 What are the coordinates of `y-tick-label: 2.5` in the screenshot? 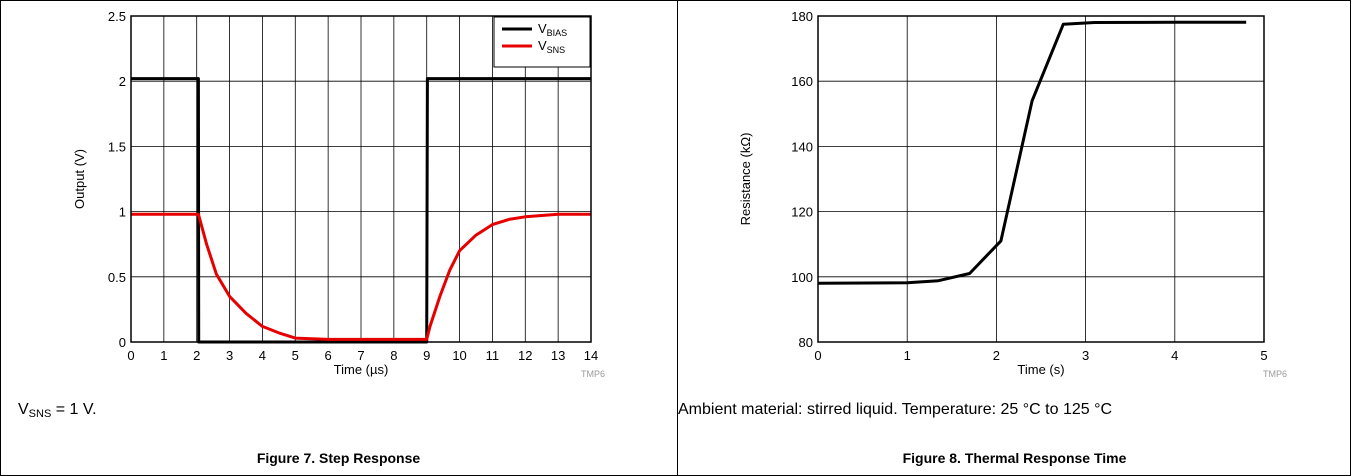 It's located at (117, 16).